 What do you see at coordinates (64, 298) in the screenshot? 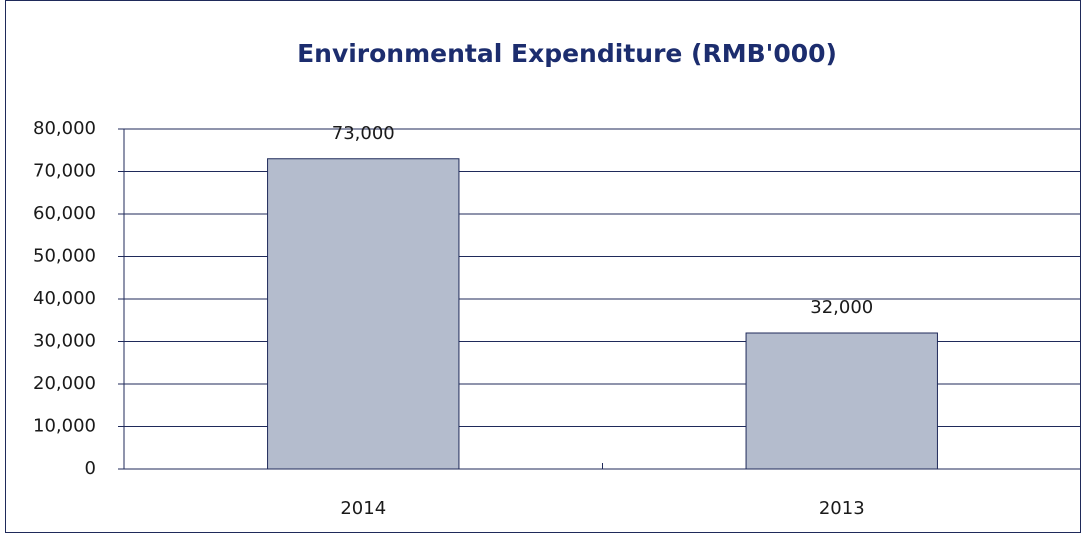
I see `y-tick-label: 40,000` at bounding box center [64, 298].